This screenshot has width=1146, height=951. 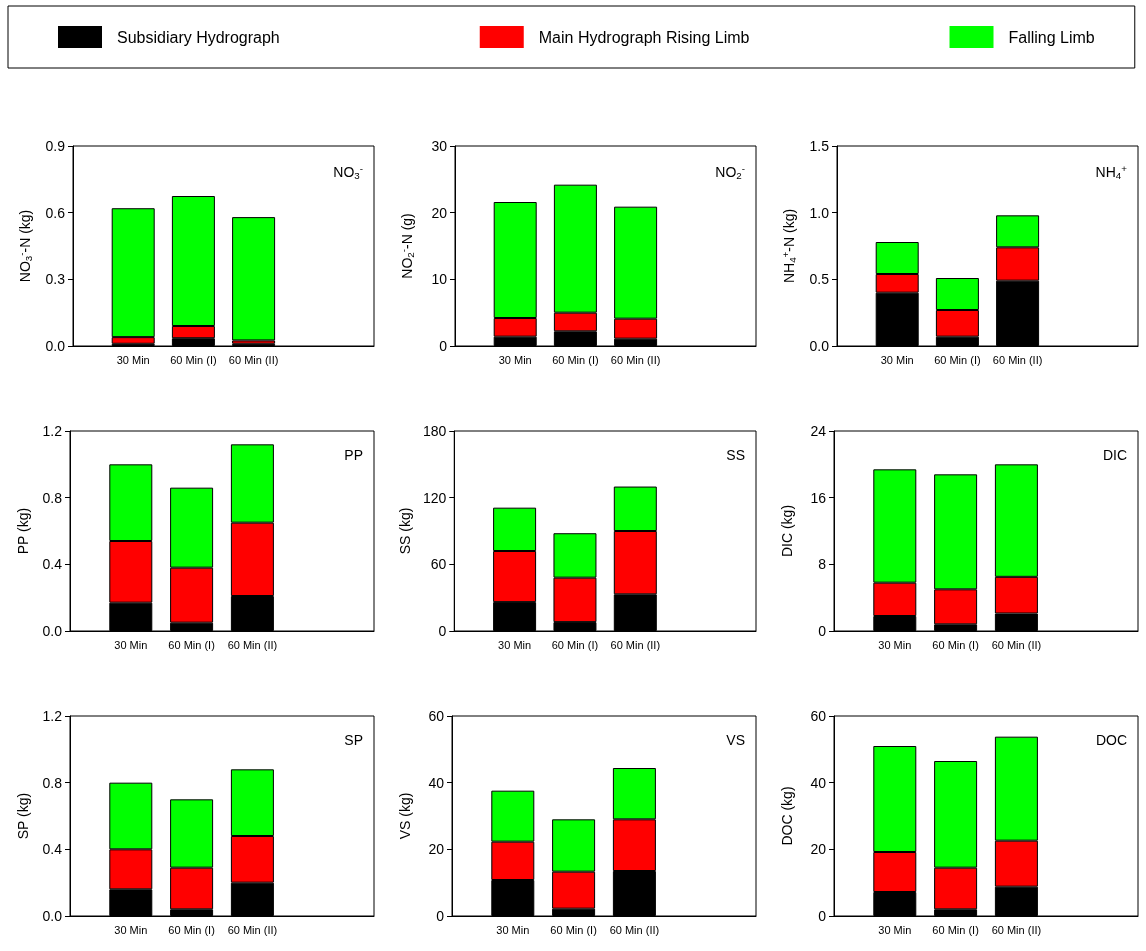 What do you see at coordinates (24, 246) in the screenshot?
I see `y-axis-title: NO3--N (kg)` at bounding box center [24, 246].